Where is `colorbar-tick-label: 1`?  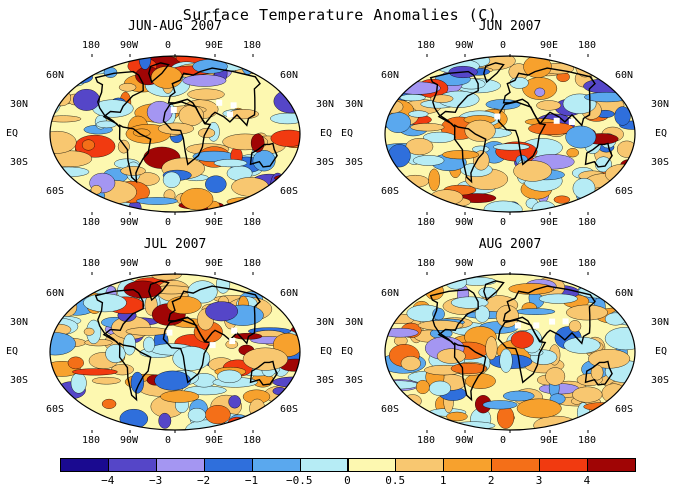 colorbar-tick-label: 1 is located at coordinates (443, 480).